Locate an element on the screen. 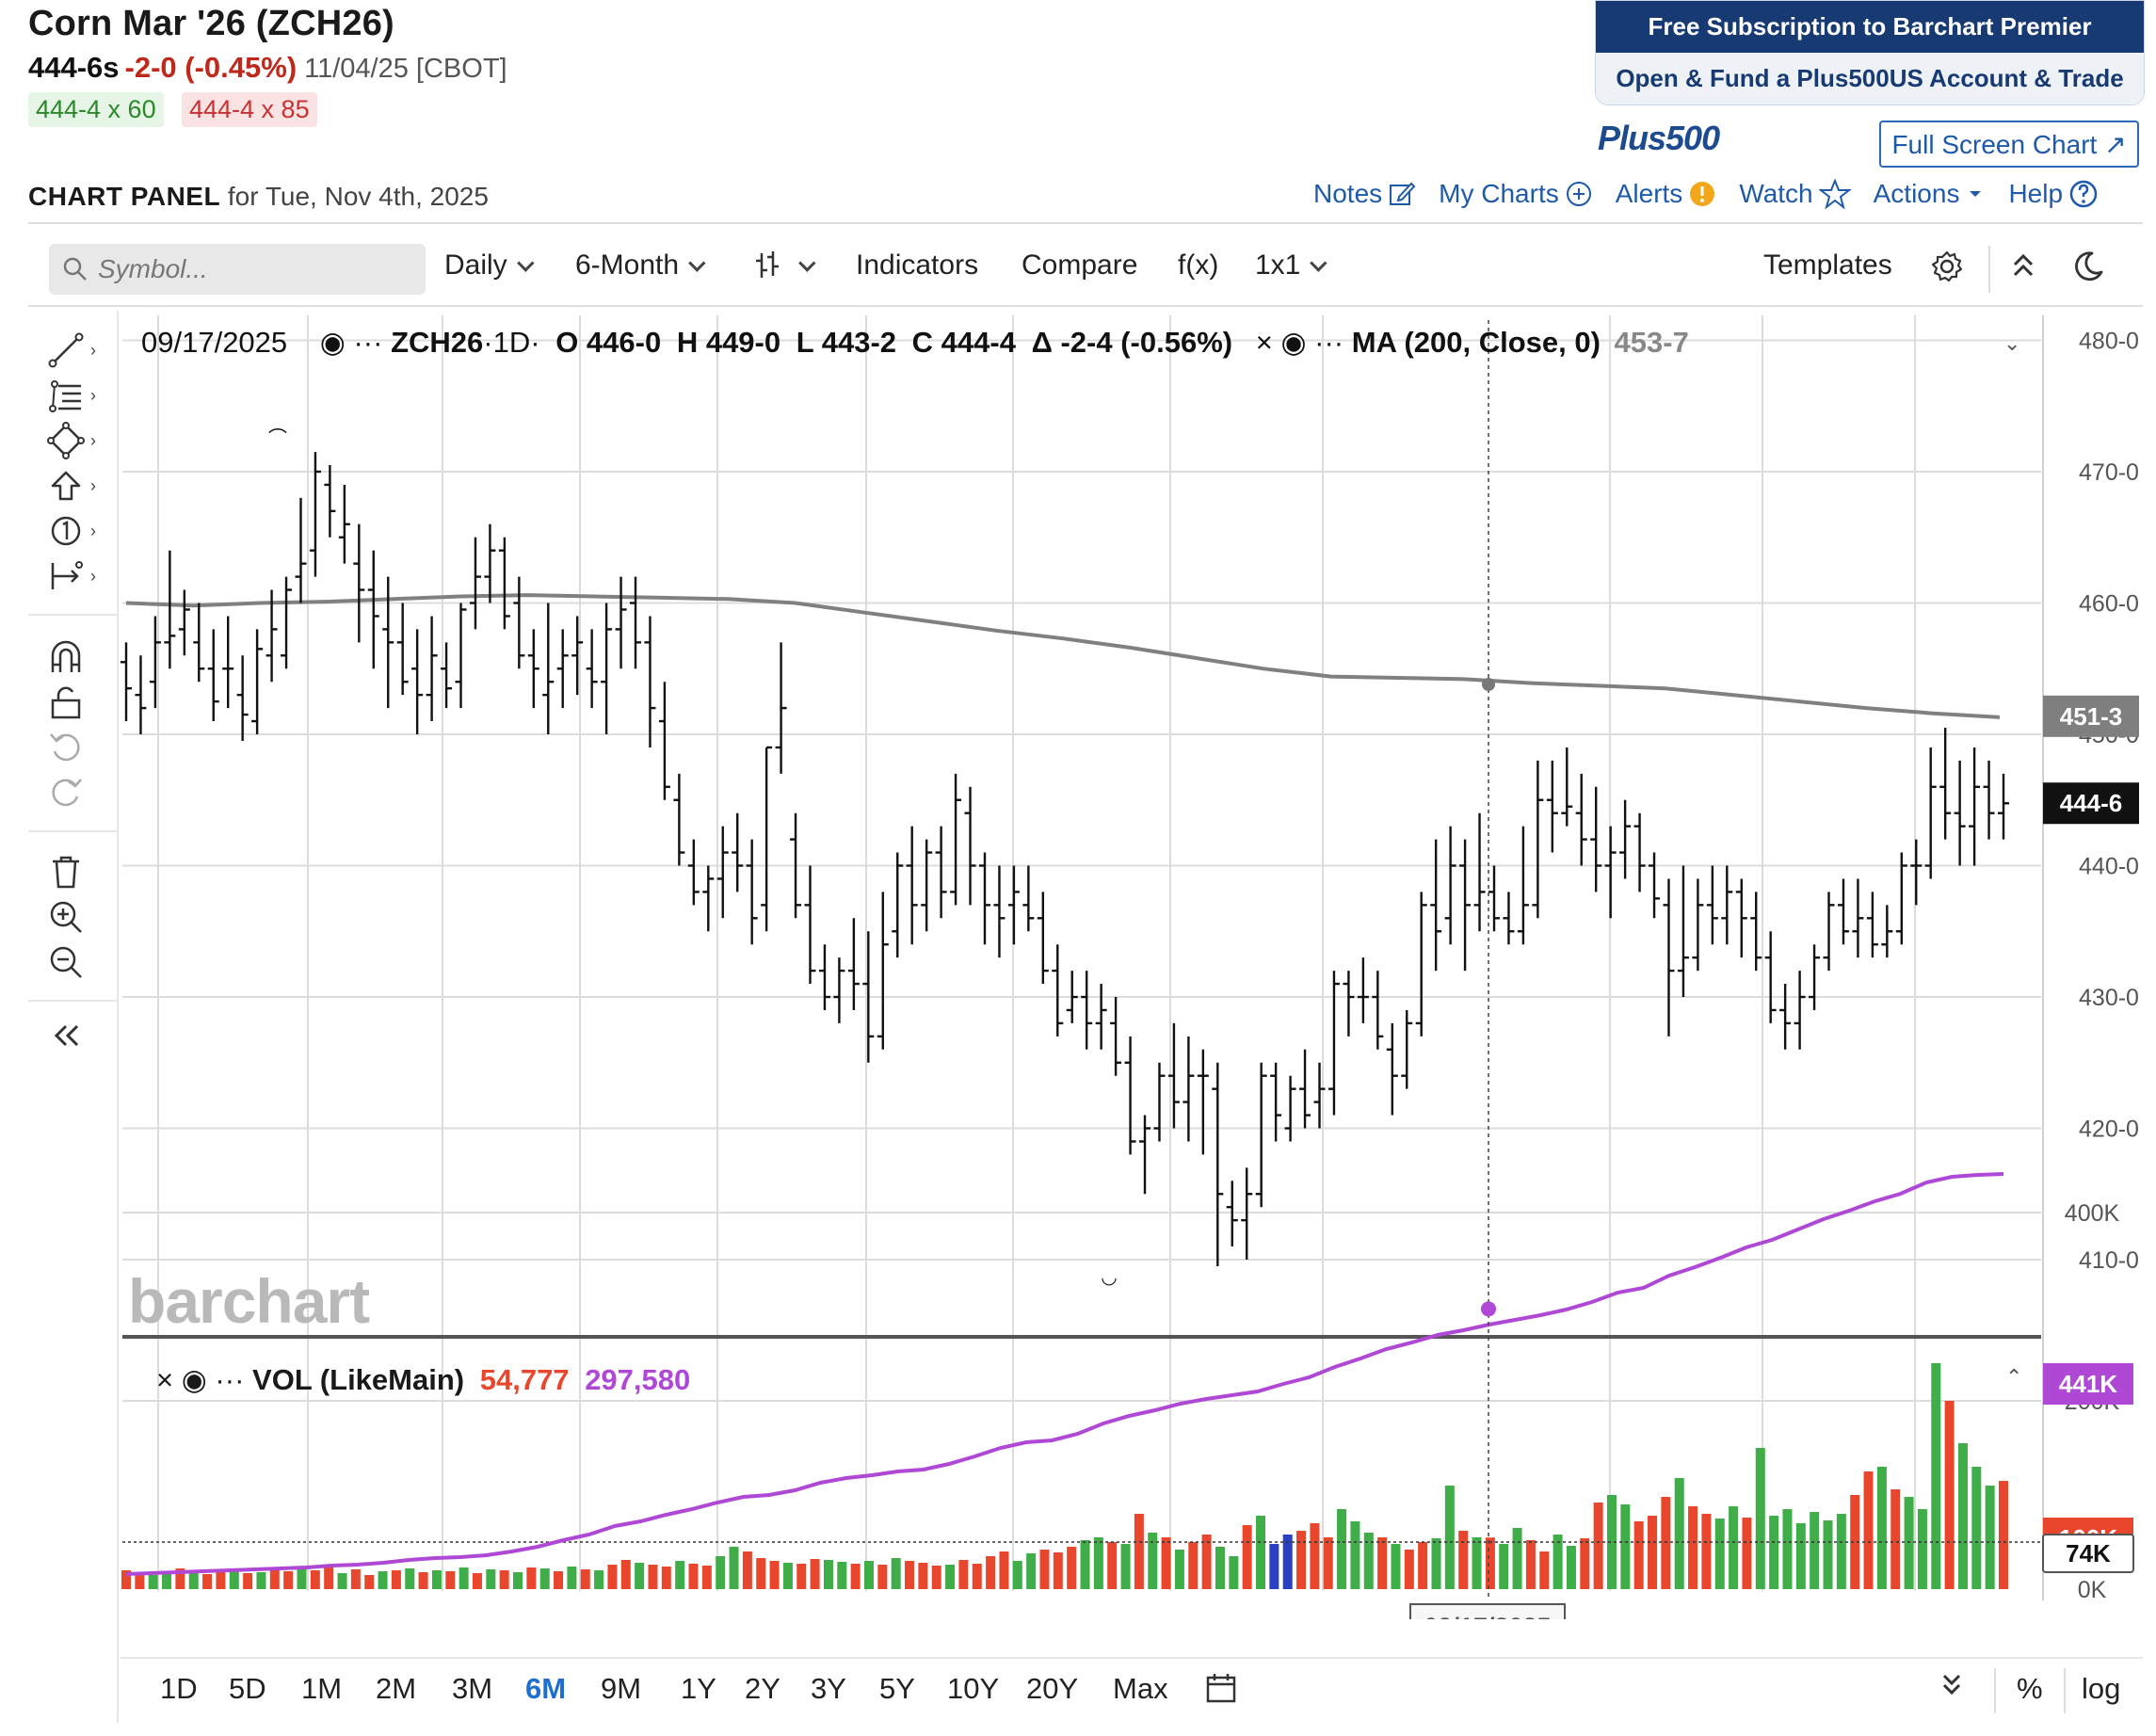 The width and height of the screenshot is (2156, 1736). promo-premier-link: Free Subscription to Barchart Premier is located at coordinates (1870, 27).